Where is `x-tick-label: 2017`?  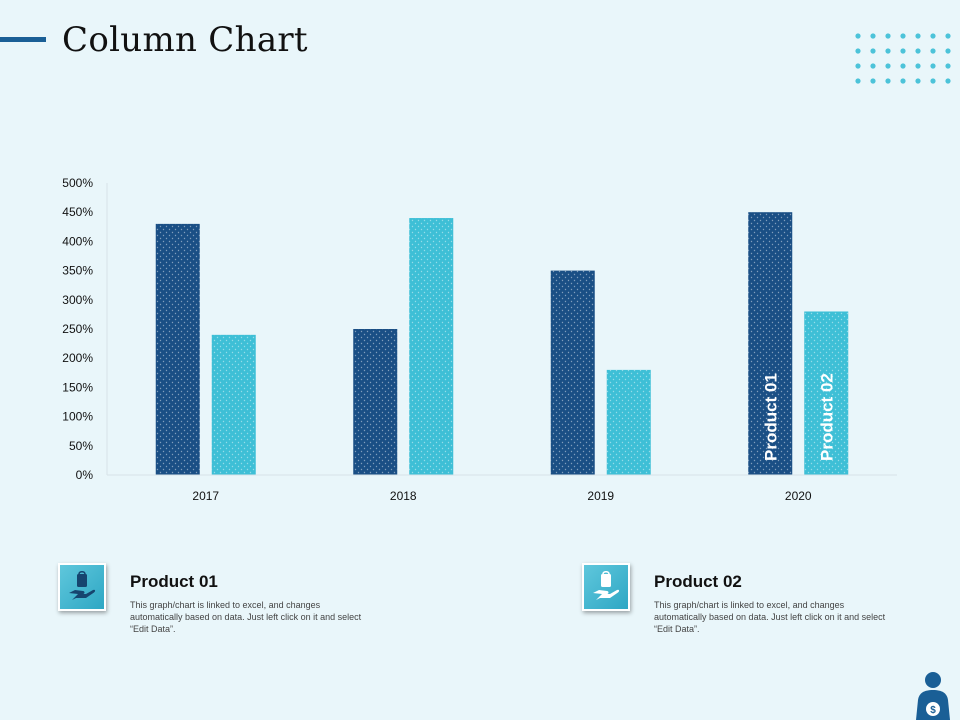 x-tick-label: 2017 is located at coordinates (205, 496).